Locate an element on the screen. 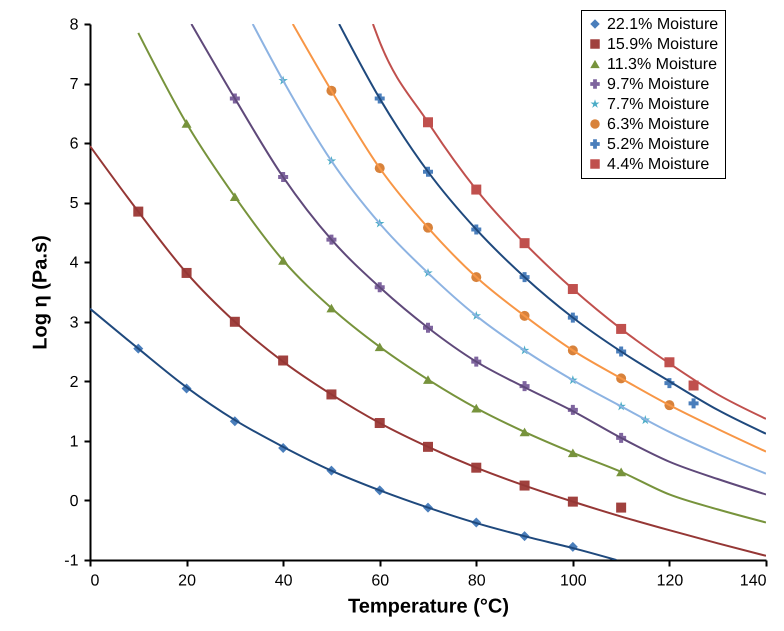  y-tick-label: 6 is located at coordinates (74, 144).